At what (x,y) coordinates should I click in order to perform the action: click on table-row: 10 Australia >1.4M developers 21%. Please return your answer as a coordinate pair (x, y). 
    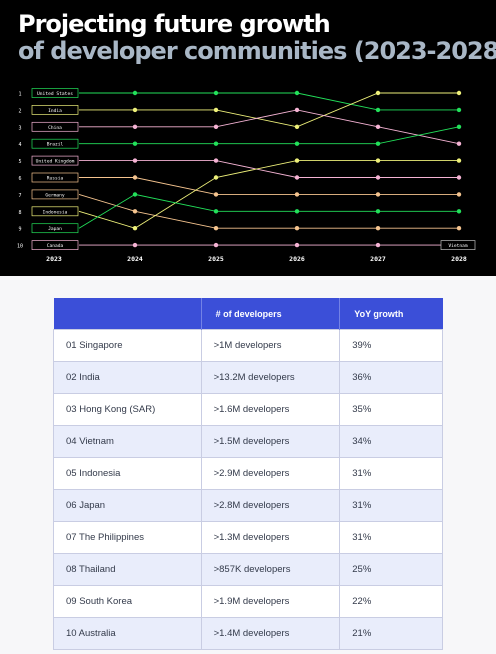
    Looking at the image, I should click on (248, 633).